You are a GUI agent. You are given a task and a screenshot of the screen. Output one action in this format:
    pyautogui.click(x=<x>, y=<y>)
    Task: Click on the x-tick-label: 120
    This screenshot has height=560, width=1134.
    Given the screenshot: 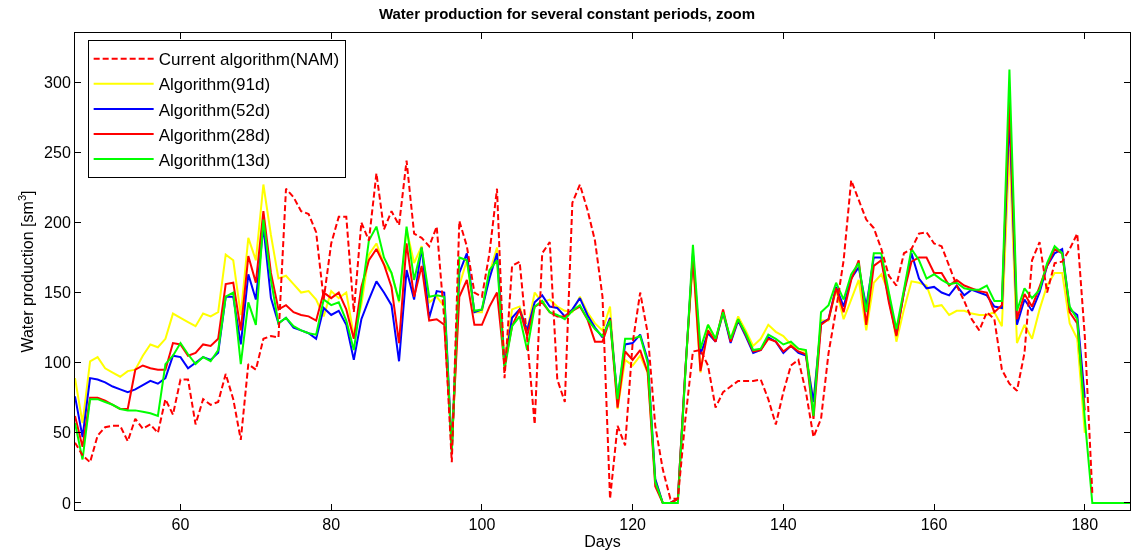 What is the action you would take?
    pyautogui.click(x=633, y=525)
    